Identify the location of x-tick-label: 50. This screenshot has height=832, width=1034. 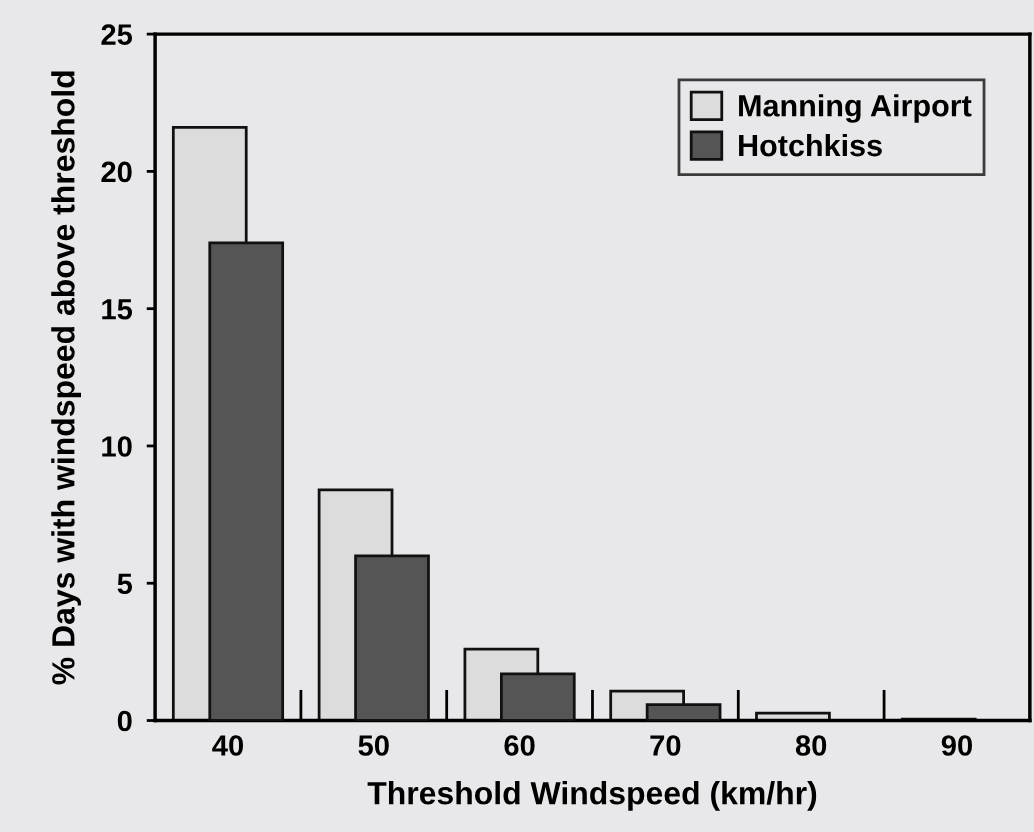
(373, 745).